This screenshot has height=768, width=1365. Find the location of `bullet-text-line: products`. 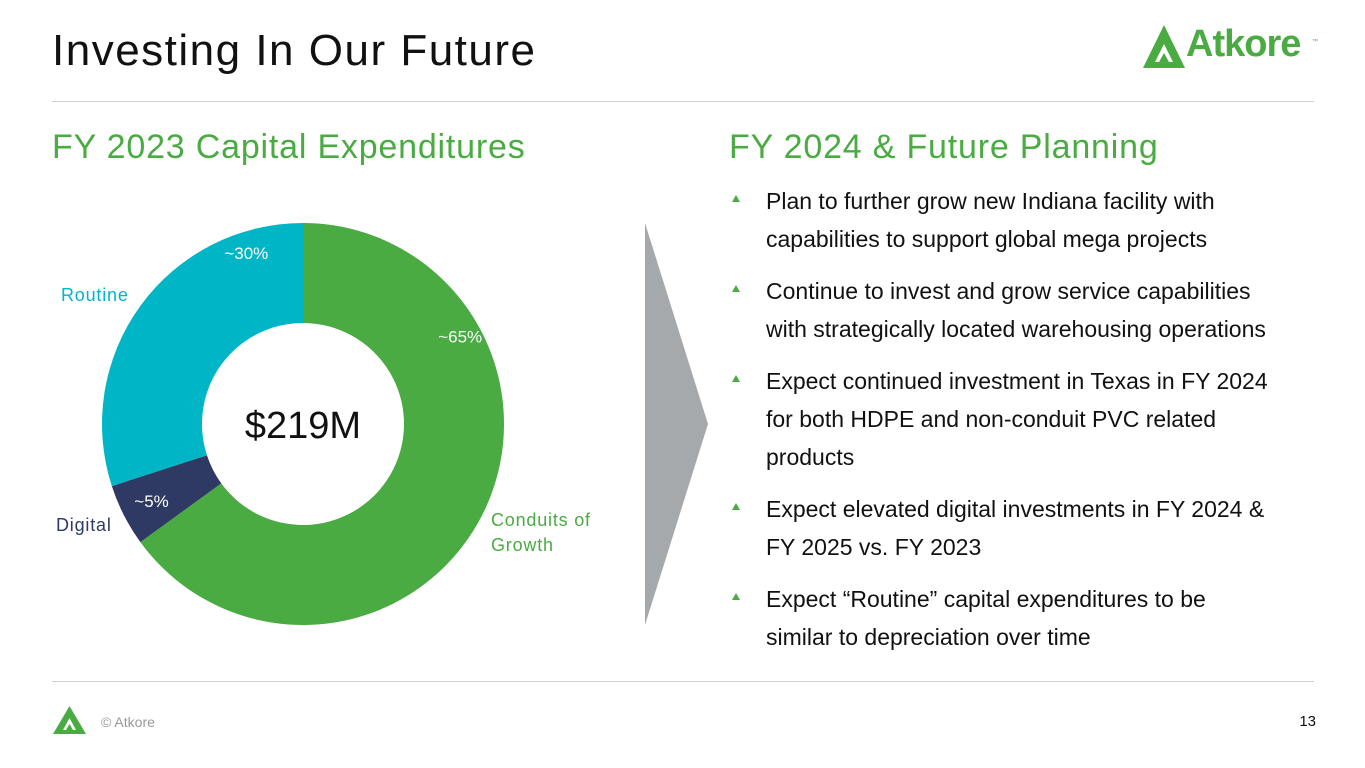

bullet-text-line: products is located at coordinates (810, 457).